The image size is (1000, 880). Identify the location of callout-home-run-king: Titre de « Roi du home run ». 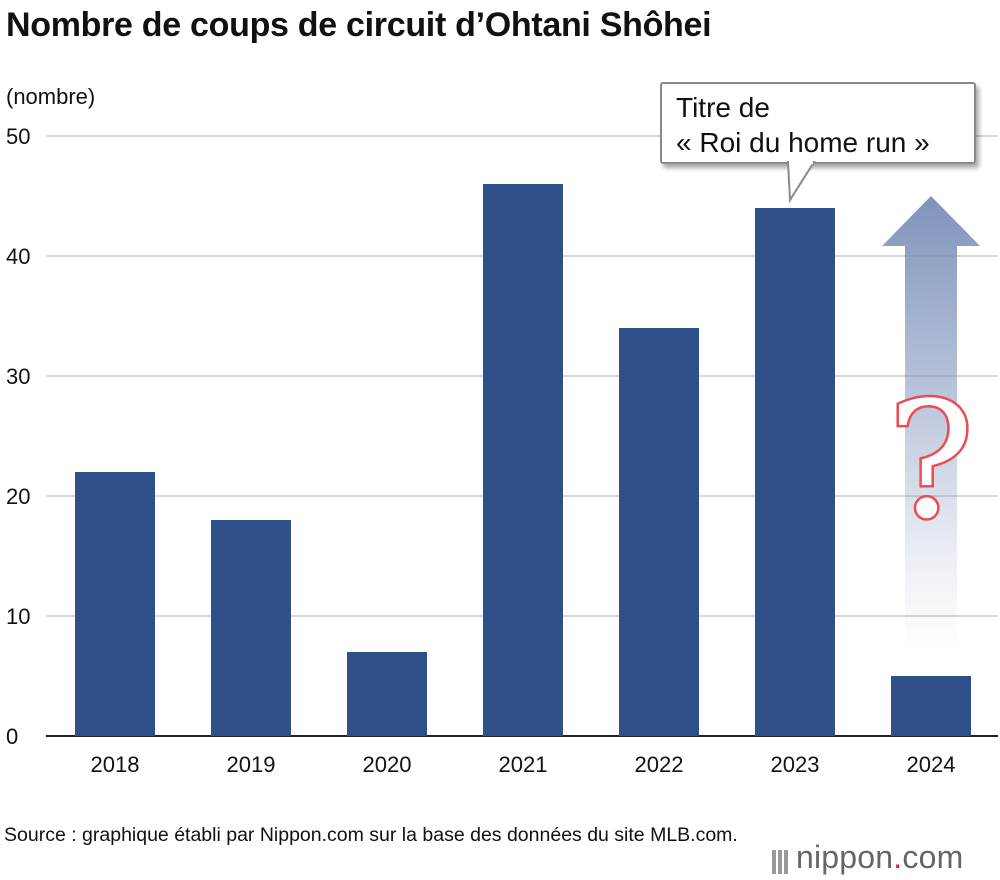
(818, 123).